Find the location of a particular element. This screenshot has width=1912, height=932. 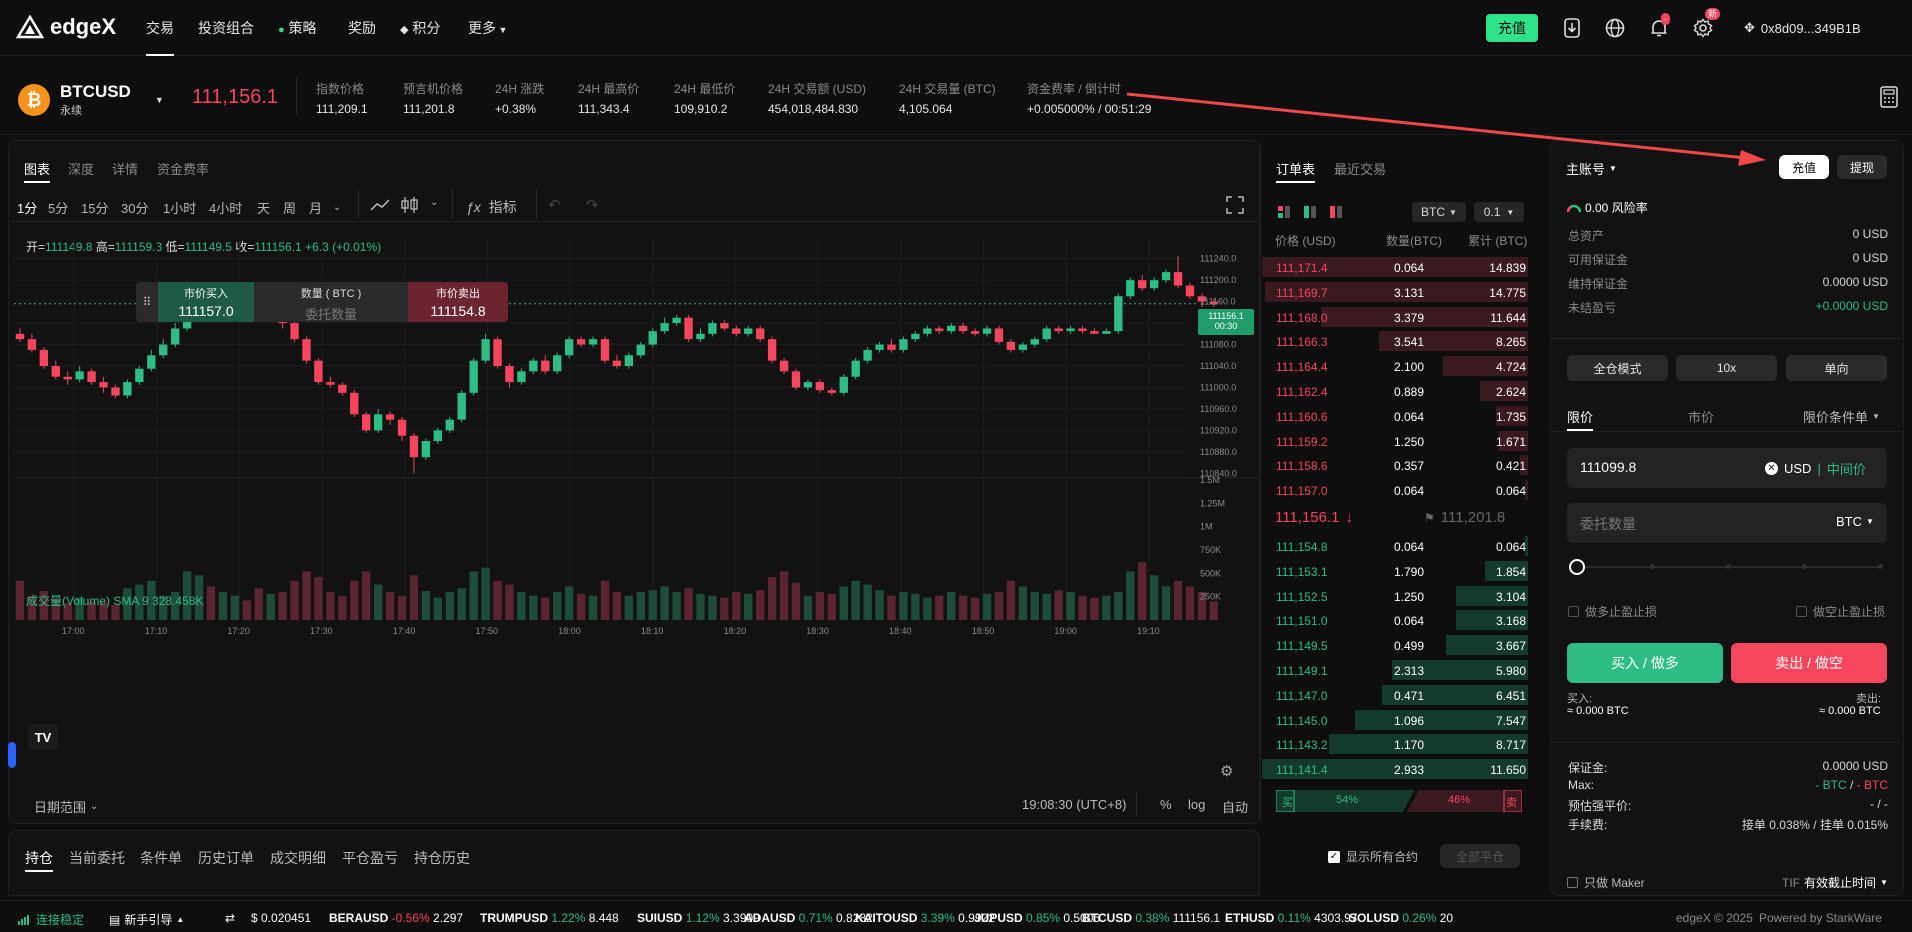

leverage-button: 10x is located at coordinates (1726, 368).